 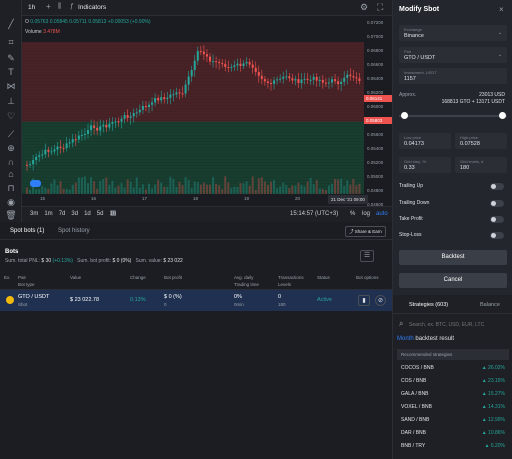 I want to click on projection-icon: ⊥, so click(x=11, y=101).